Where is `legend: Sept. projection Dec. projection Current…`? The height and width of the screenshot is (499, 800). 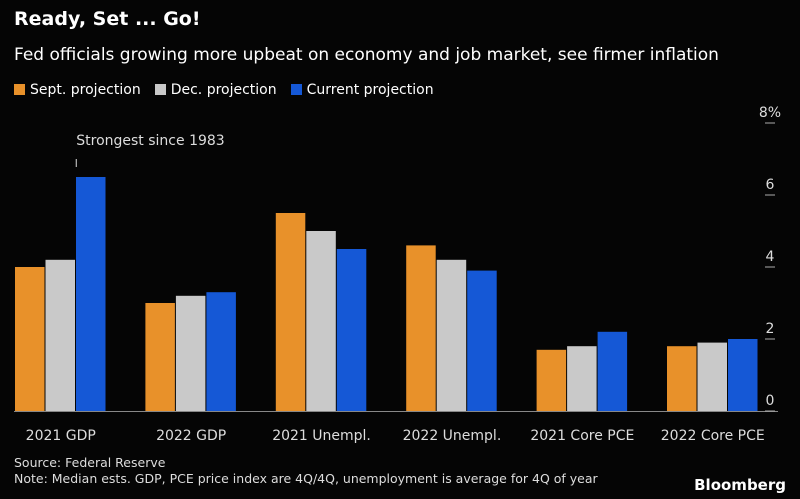 legend: Sept. projection Dec. projection Current… is located at coordinates (224, 90).